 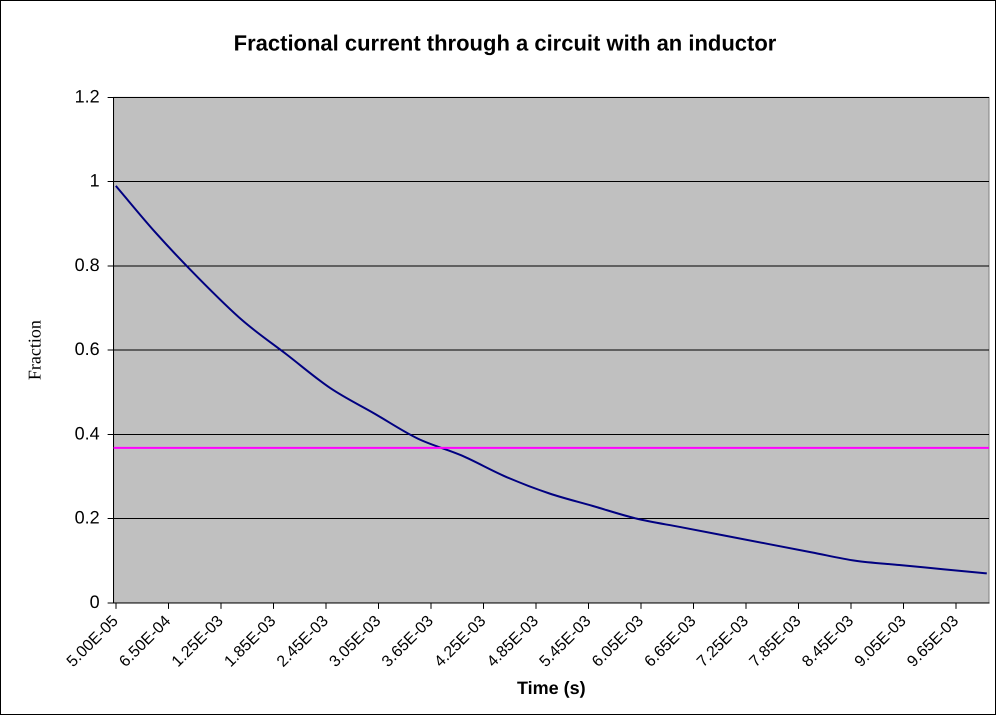 I want to click on y-tick-label: 0.2, so click(x=87, y=518).